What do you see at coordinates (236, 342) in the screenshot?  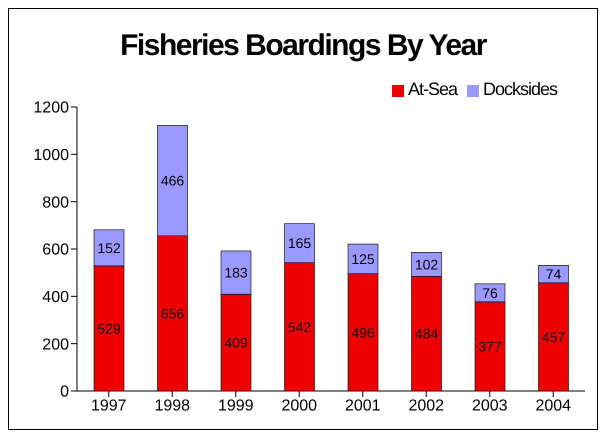 I see `data-label: 409` at bounding box center [236, 342].